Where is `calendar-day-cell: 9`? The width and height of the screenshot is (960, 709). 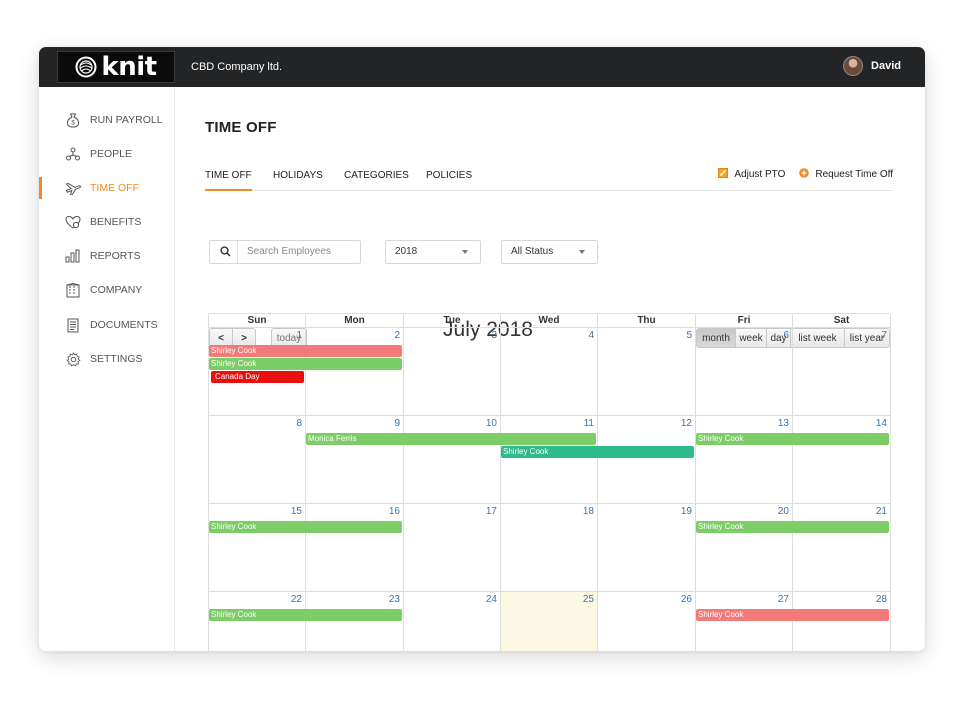
calendar-day-cell: 9 is located at coordinates (355, 460).